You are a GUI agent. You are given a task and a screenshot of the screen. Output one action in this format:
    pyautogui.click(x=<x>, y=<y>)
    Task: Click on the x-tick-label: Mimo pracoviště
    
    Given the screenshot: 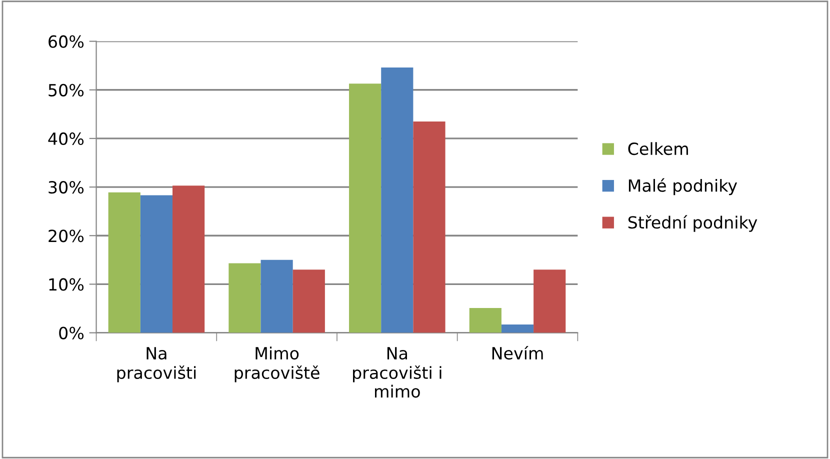 What is the action you would take?
    pyautogui.click(x=277, y=364)
    